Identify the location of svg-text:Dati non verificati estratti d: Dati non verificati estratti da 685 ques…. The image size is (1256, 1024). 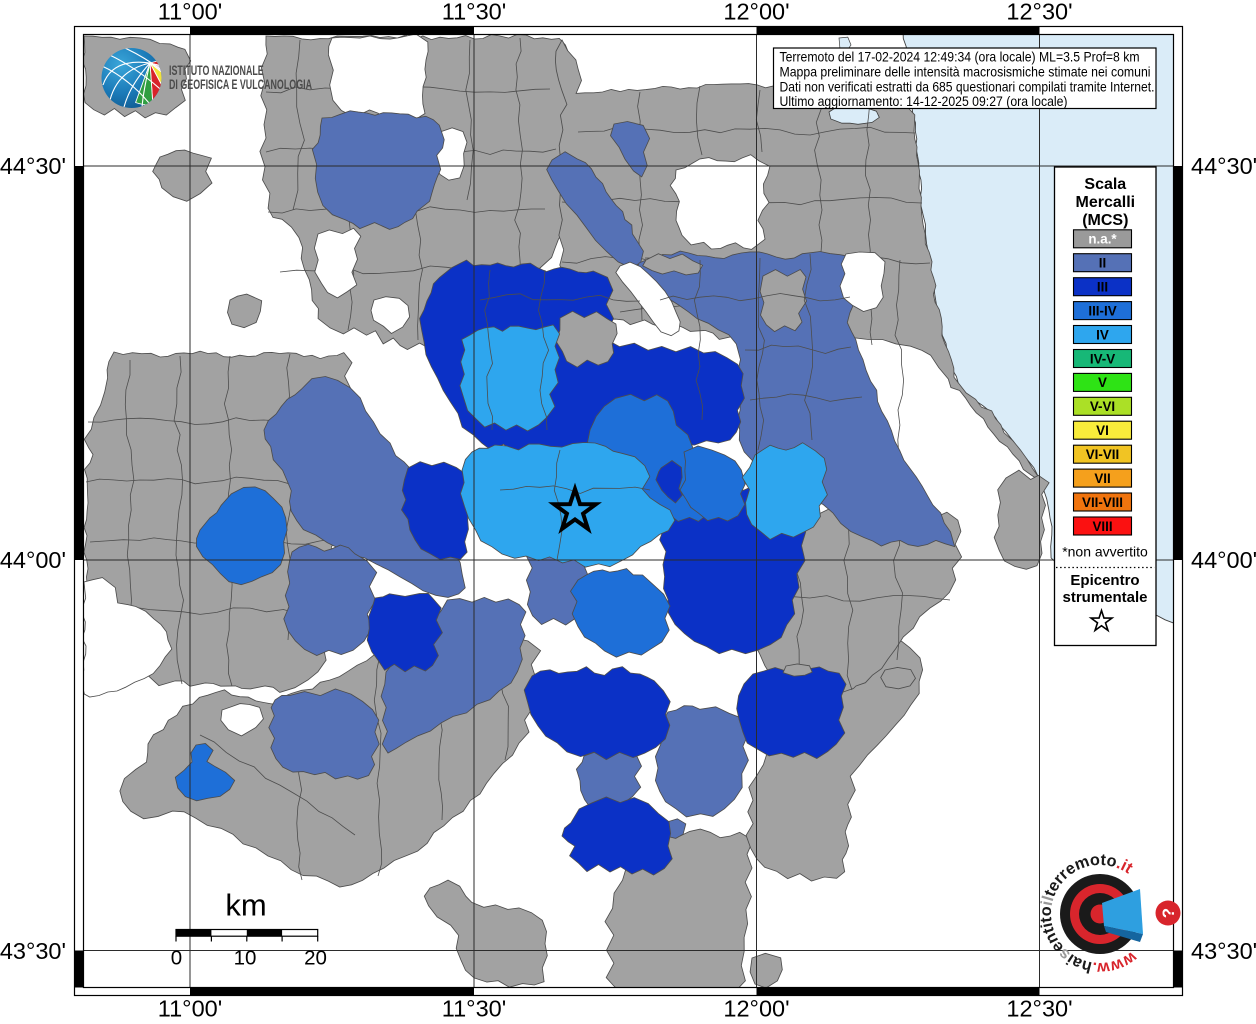
(967, 86).